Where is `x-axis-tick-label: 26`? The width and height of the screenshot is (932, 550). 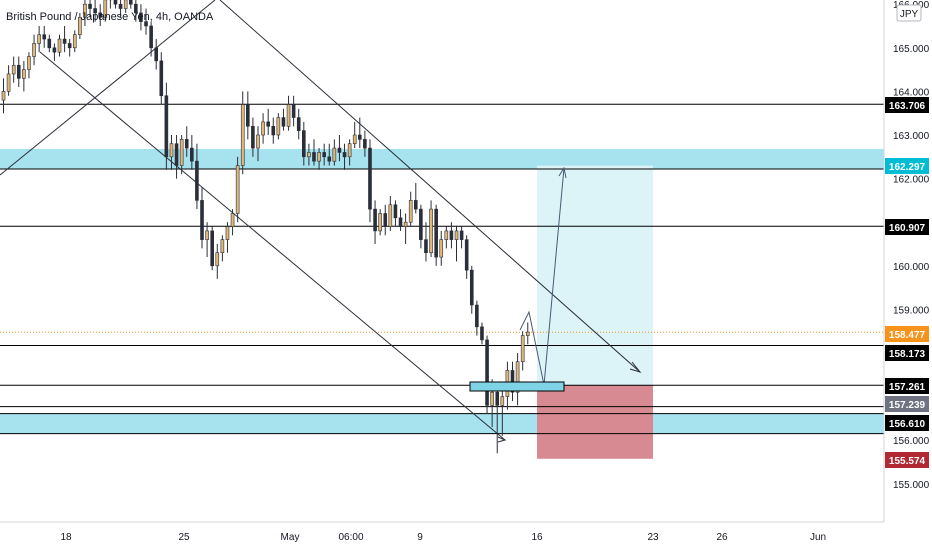 x-axis-tick-label: 26 is located at coordinates (722, 537).